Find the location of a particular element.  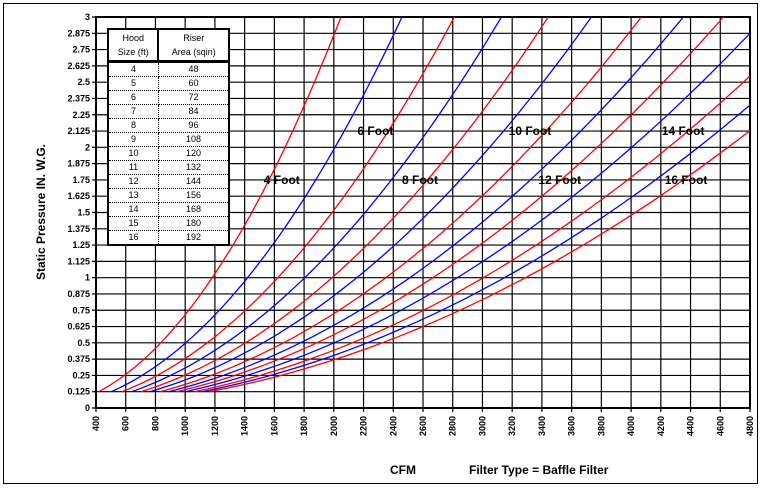

x-tick-label: 1400 is located at coordinates (245, 426).